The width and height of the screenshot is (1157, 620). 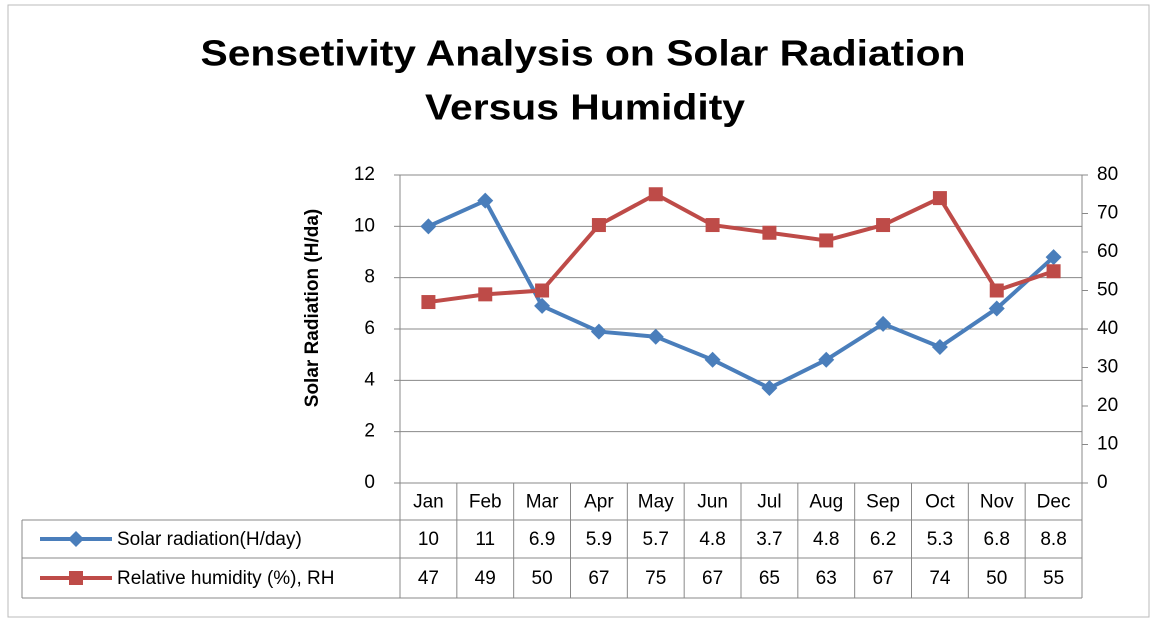 What do you see at coordinates (1053, 578) in the screenshot?
I see `table-value: 55` at bounding box center [1053, 578].